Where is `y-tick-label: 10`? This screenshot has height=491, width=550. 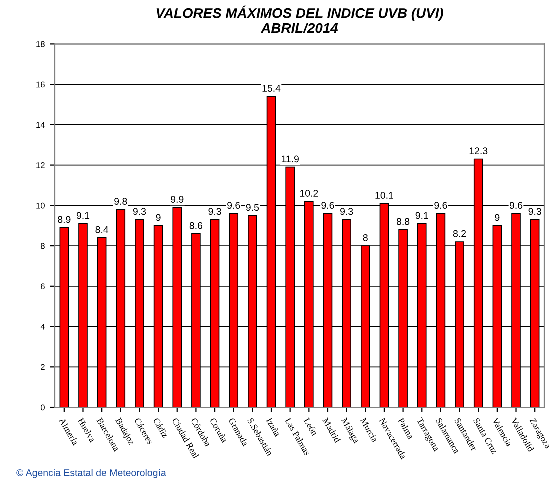
y-tick-label: 10 is located at coordinates (40, 205).